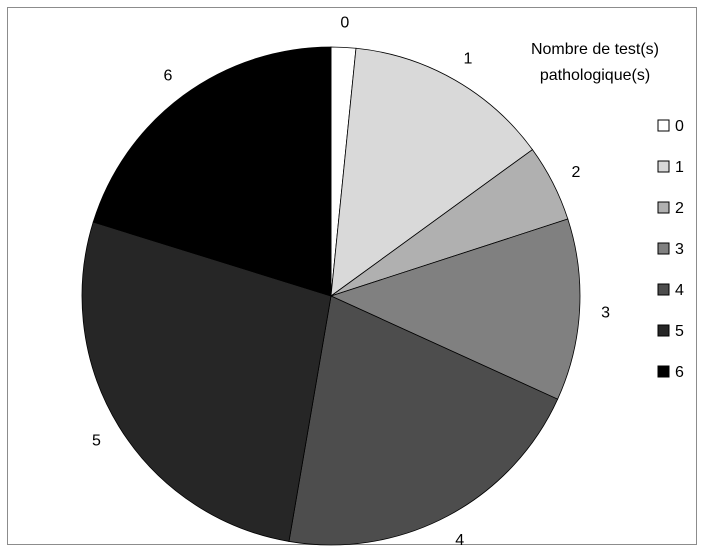 Image resolution: width=704 pixels, height=552 pixels. Describe the element at coordinates (576, 172) in the screenshot. I see `slice-label-2: 2` at that location.